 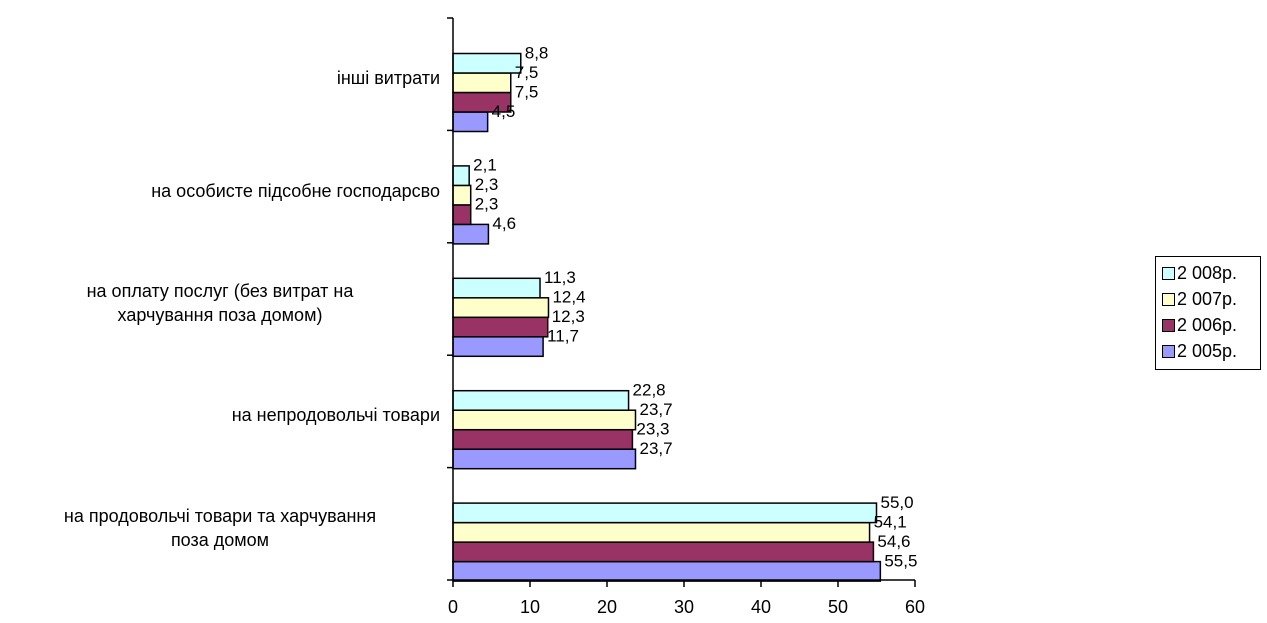 What do you see at coordinates (663, 552) in the screenshot?
I see `bar-2 006р.-cat-0` at bounding box center [663, 552].